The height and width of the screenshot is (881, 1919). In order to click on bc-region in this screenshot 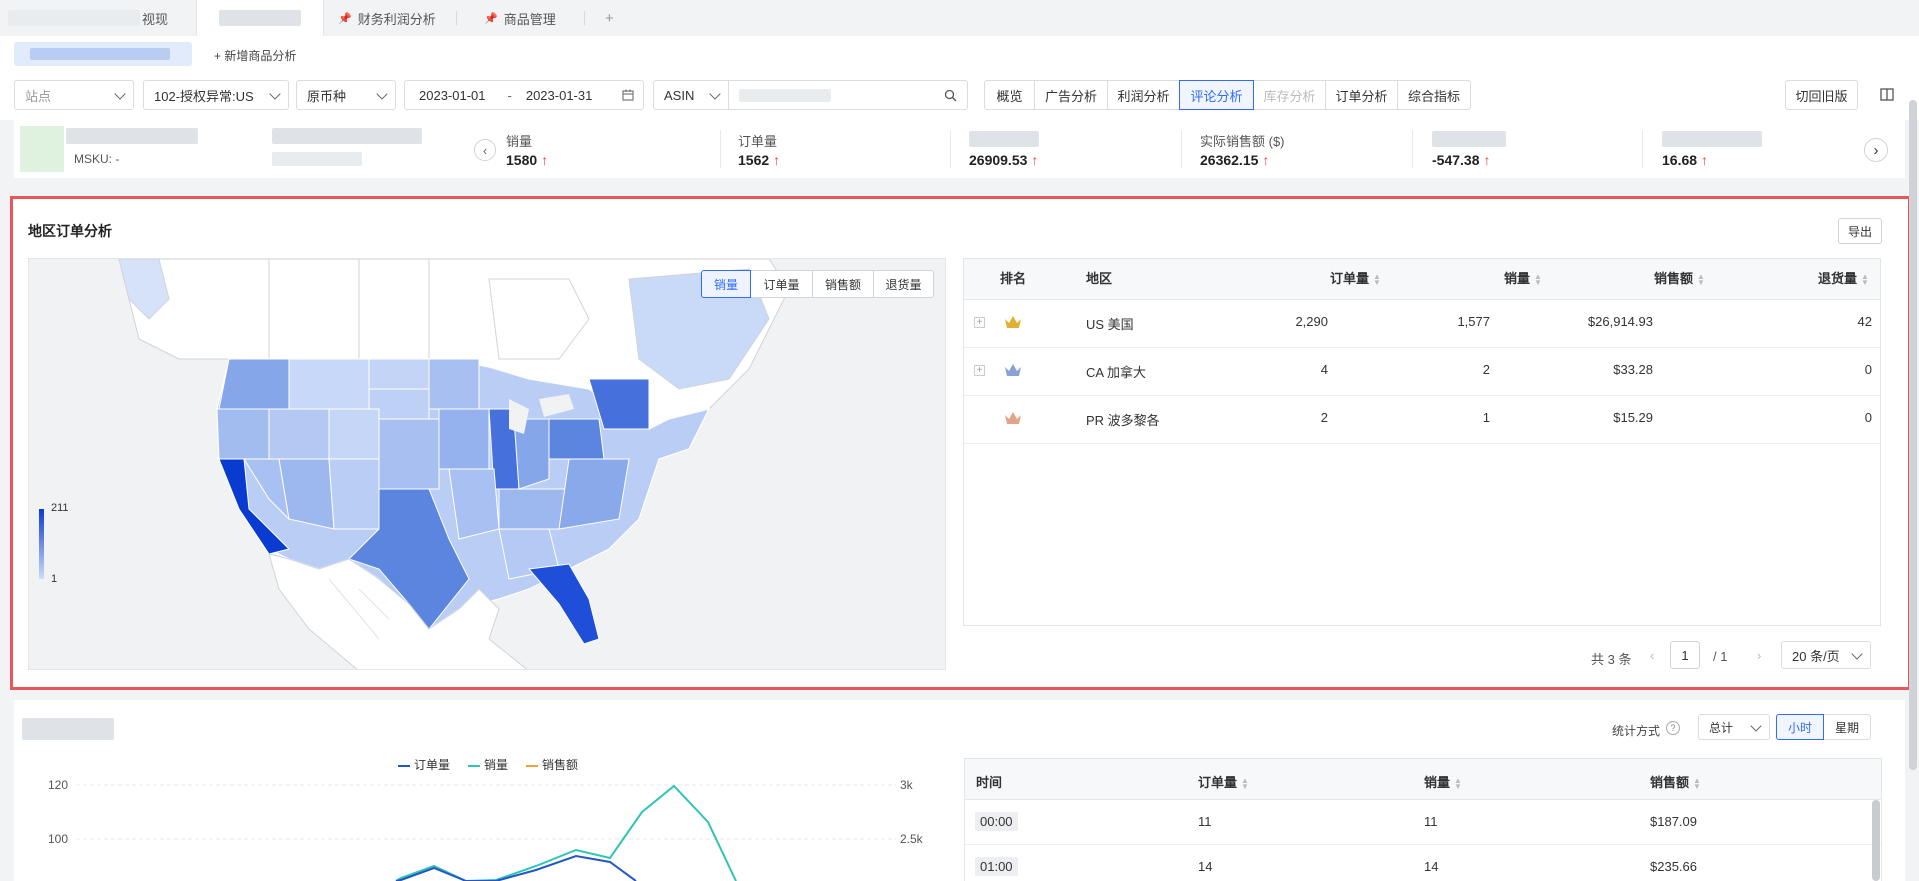, I will do `click(144, 289)`.